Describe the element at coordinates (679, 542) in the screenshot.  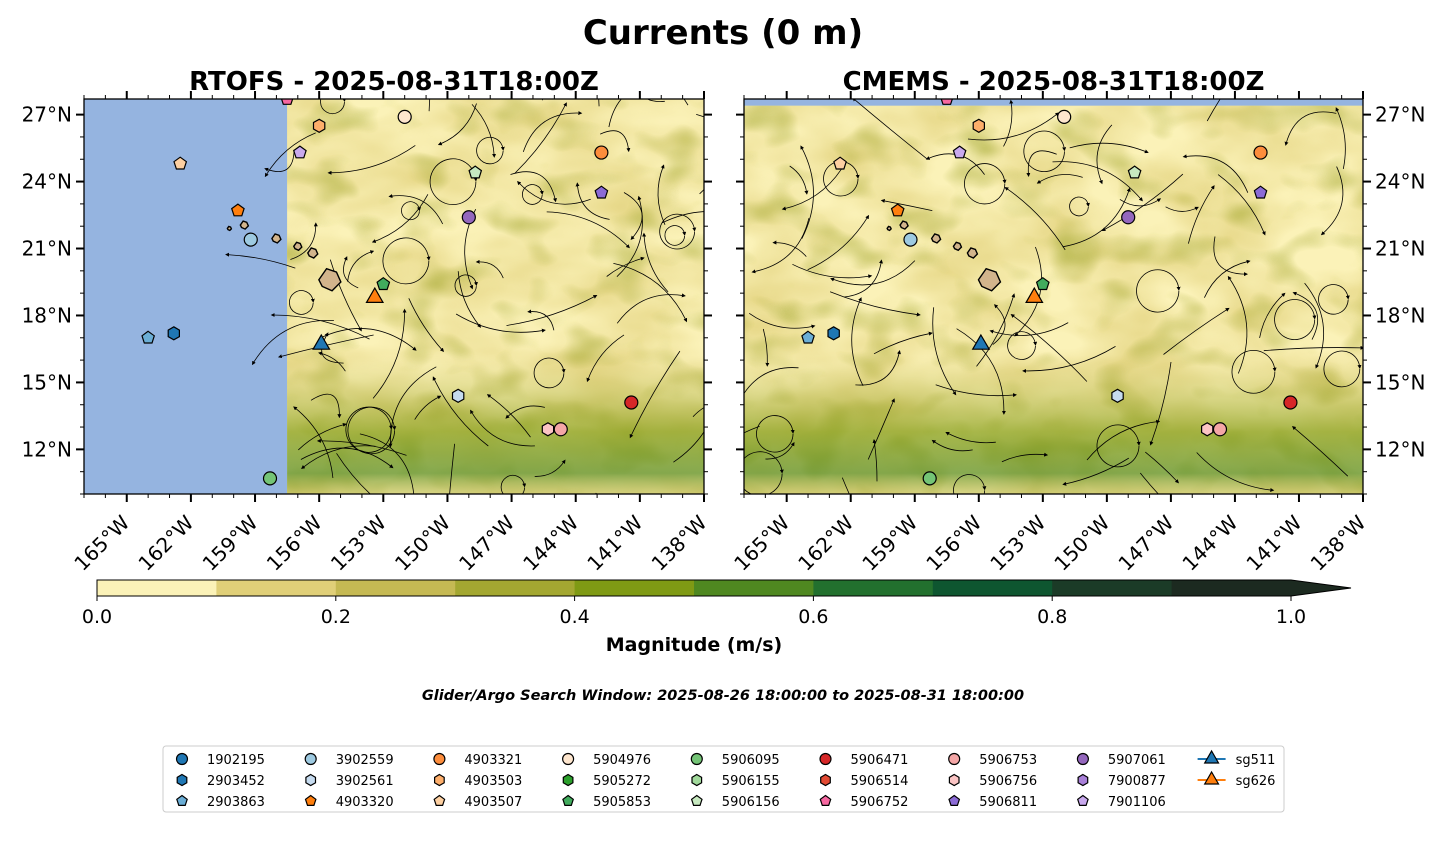
I see `lon-tick-label: 138°W` at that location.